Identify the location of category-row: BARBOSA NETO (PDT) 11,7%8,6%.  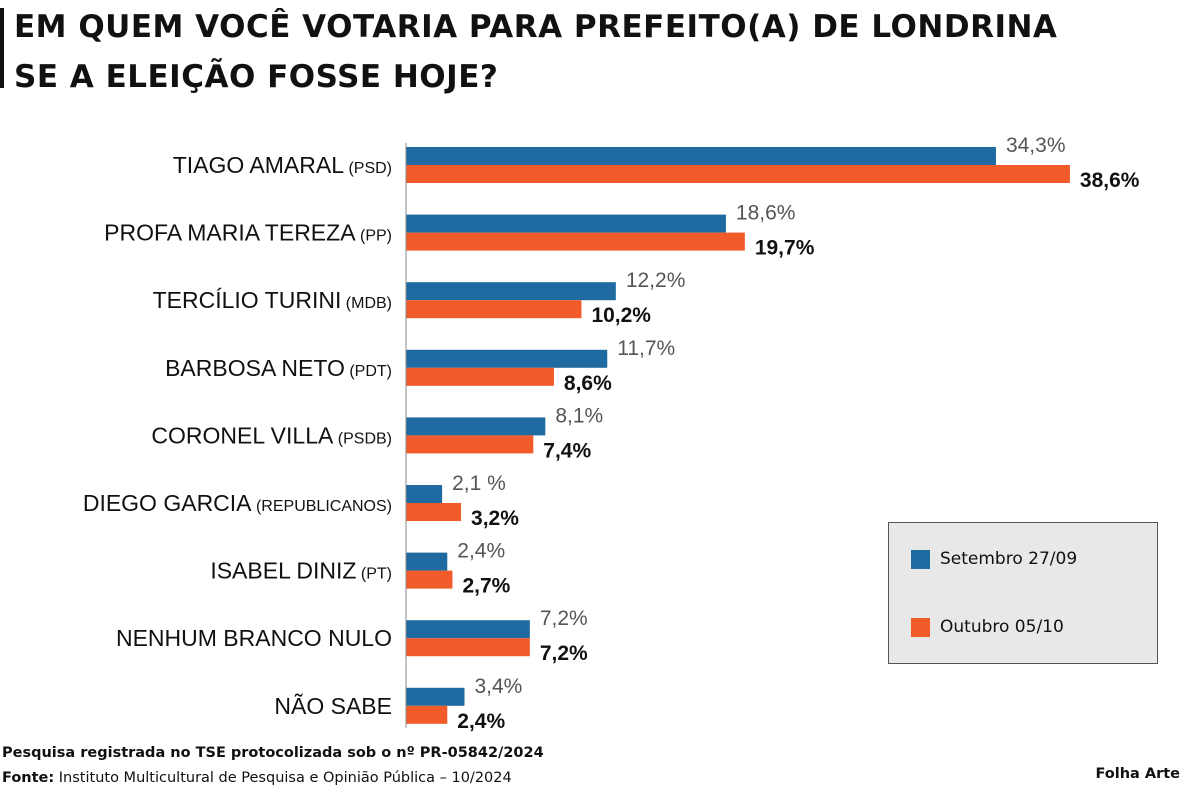
(420, 366).